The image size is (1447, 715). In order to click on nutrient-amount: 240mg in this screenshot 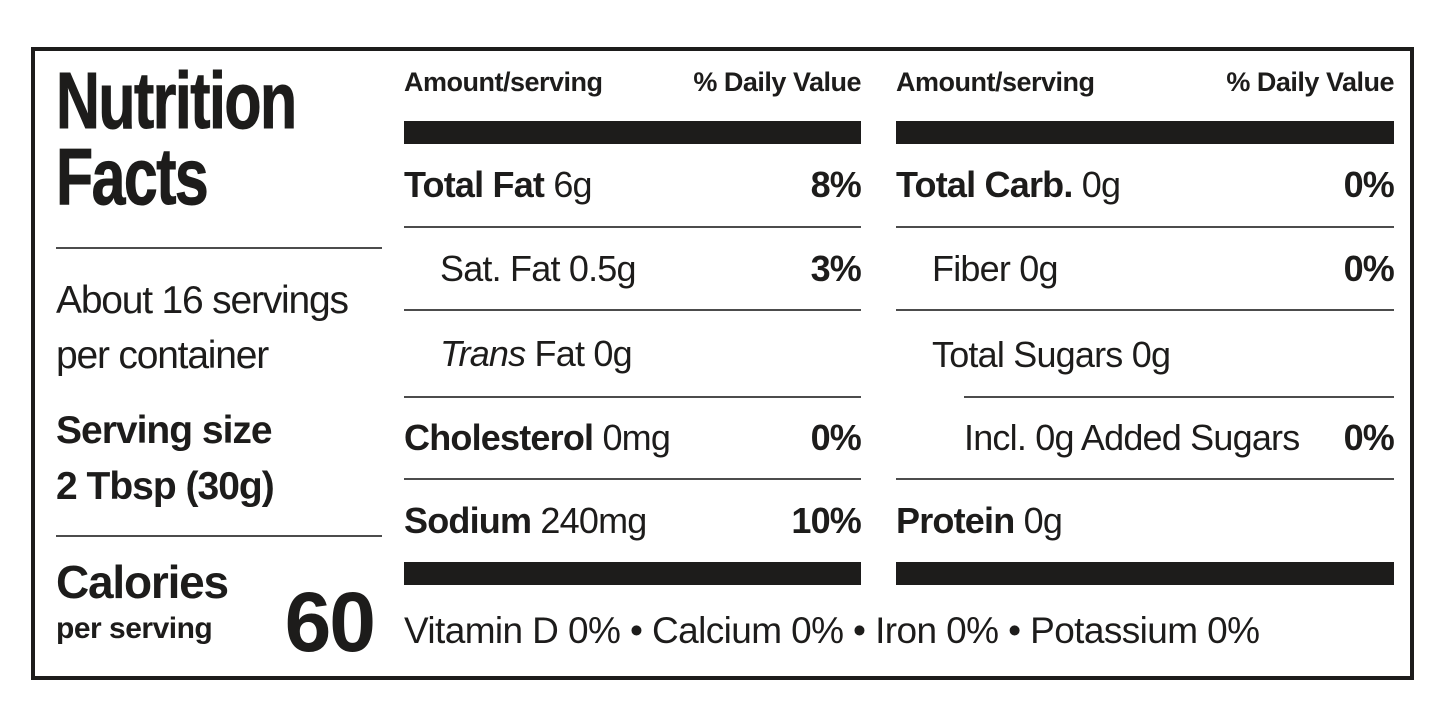, I will do `click(589, 520)`.